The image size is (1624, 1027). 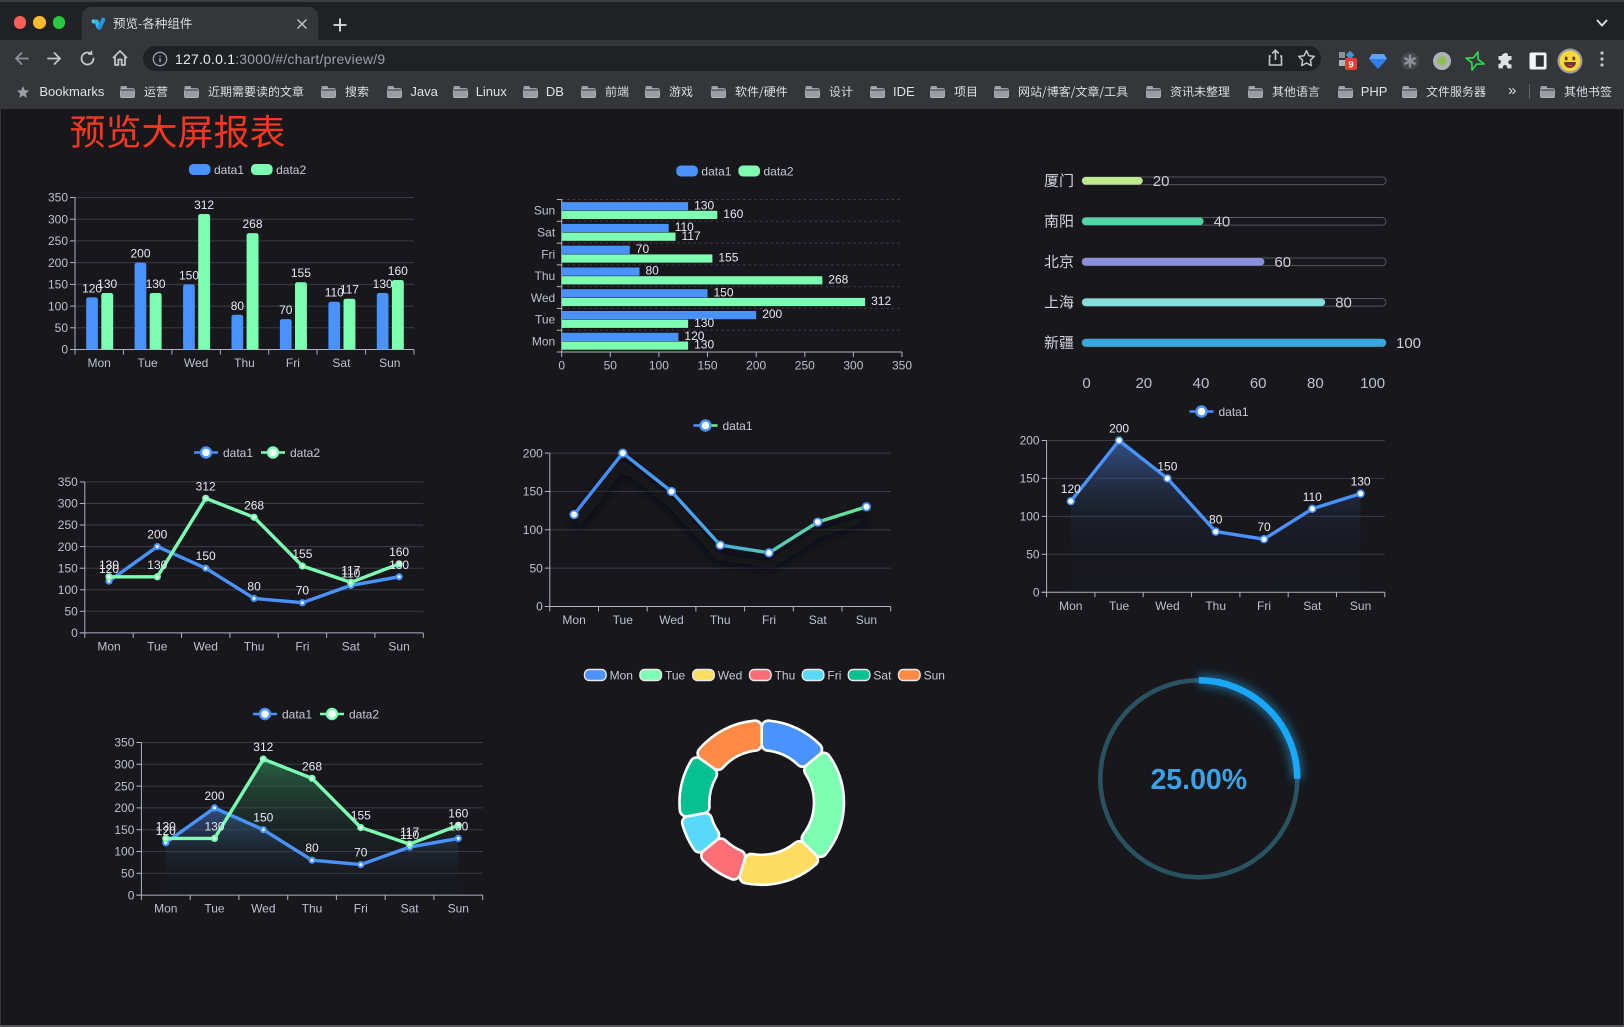 What do you see at coordinates (58, 219) in the screenshot?
I see `svg-text: 300` at bounding box center [58, 219].